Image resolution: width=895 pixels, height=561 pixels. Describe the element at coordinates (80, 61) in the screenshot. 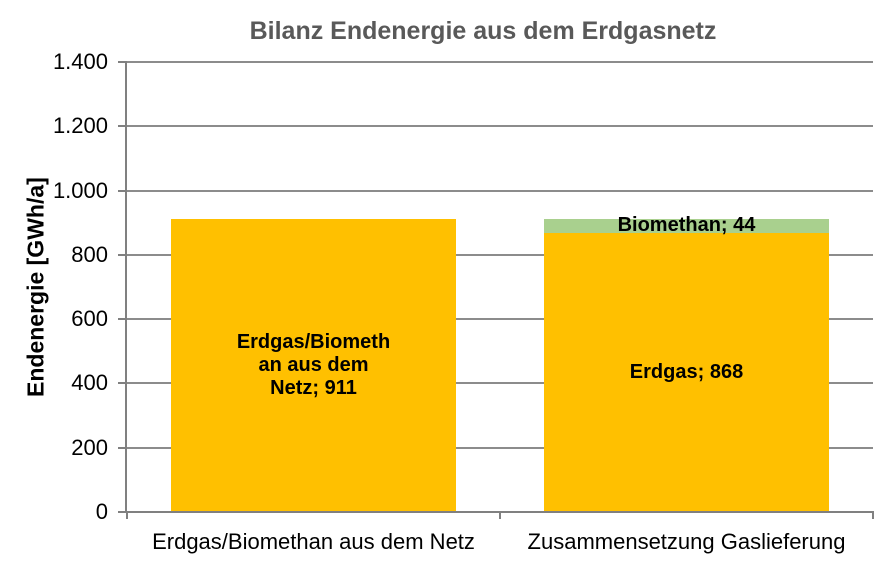

I see `y-tick-label-1400: 1.400` at that location.